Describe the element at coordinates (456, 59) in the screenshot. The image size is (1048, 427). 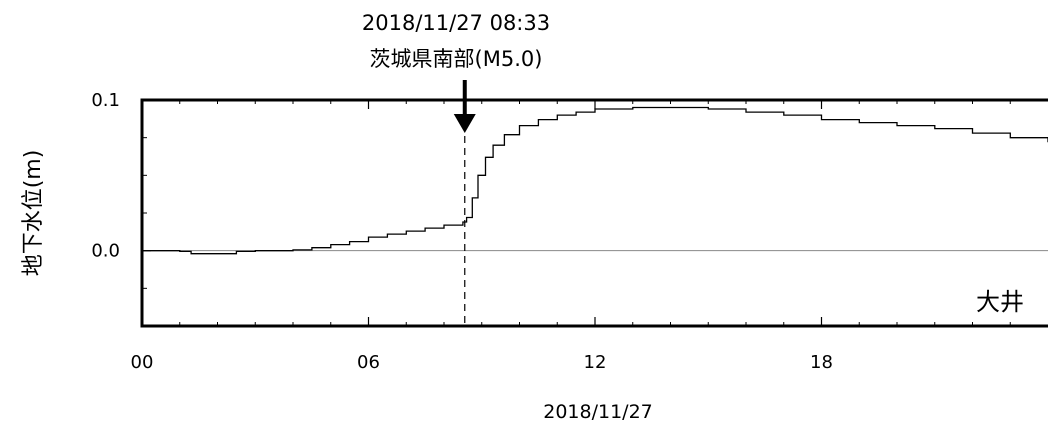
I see `event-name: 茨城県南部(M5.0)` at that location.